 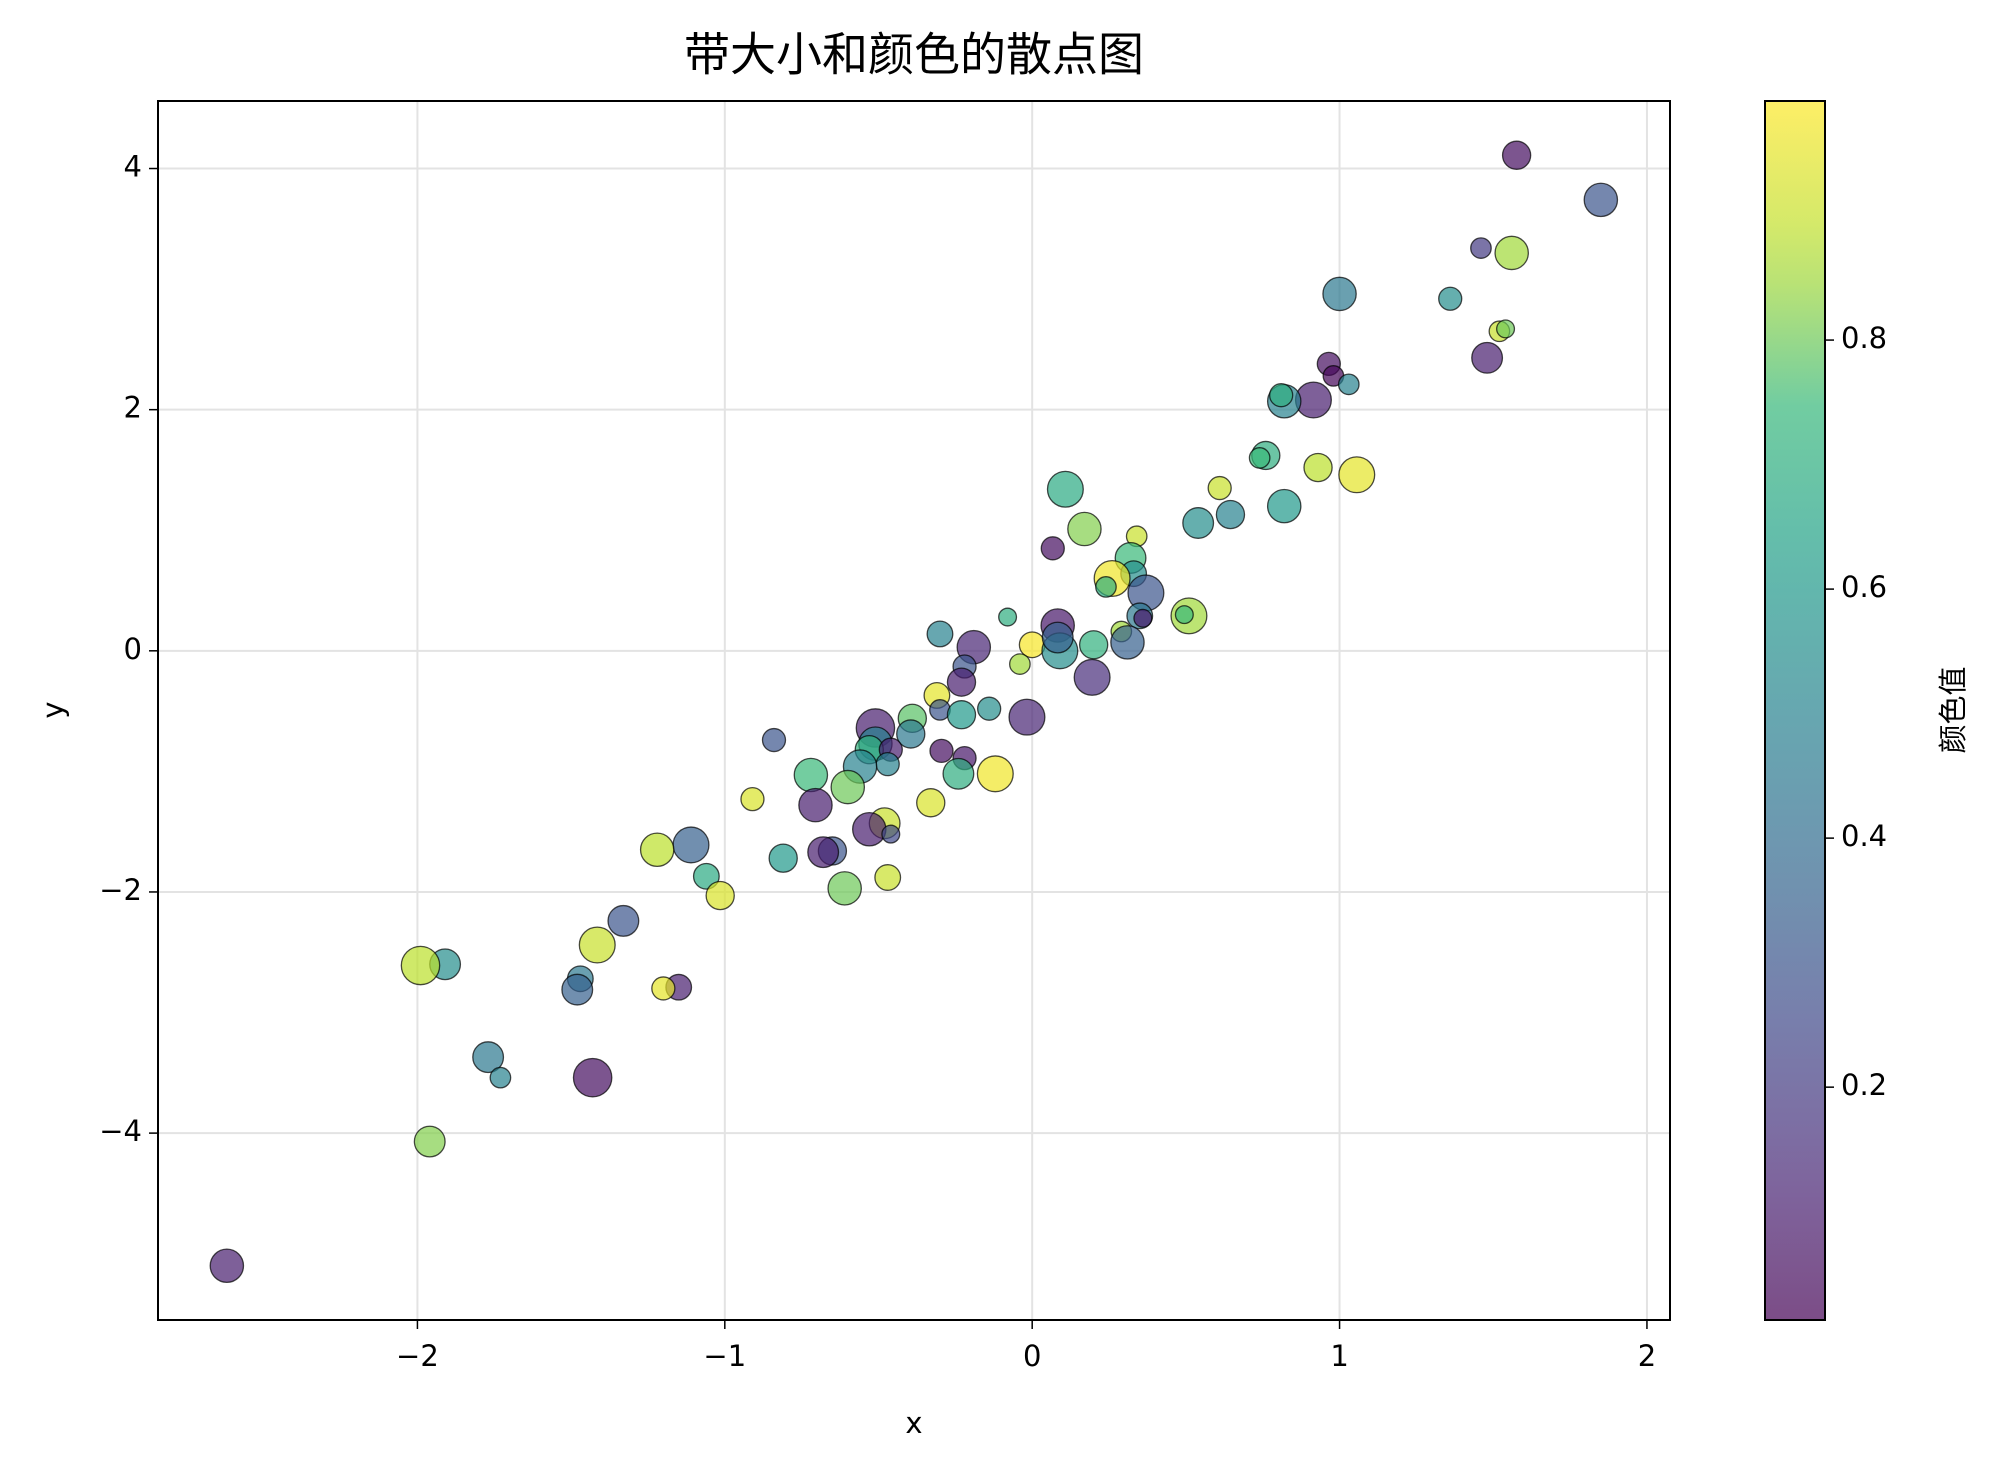 I want to click on colorbar-tick-label: 0.6, so click(x=1864, y=587).